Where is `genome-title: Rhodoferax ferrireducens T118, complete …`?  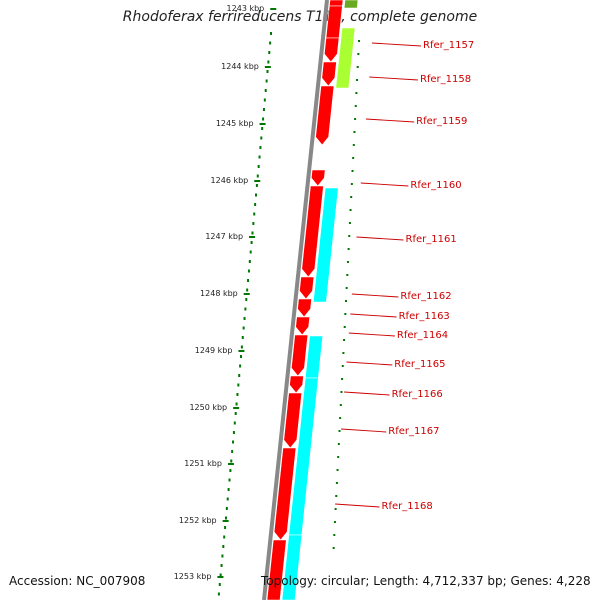 genome-title: Rhodoferax ferrireducens T118, complete … is located at coordinates (300, 17).